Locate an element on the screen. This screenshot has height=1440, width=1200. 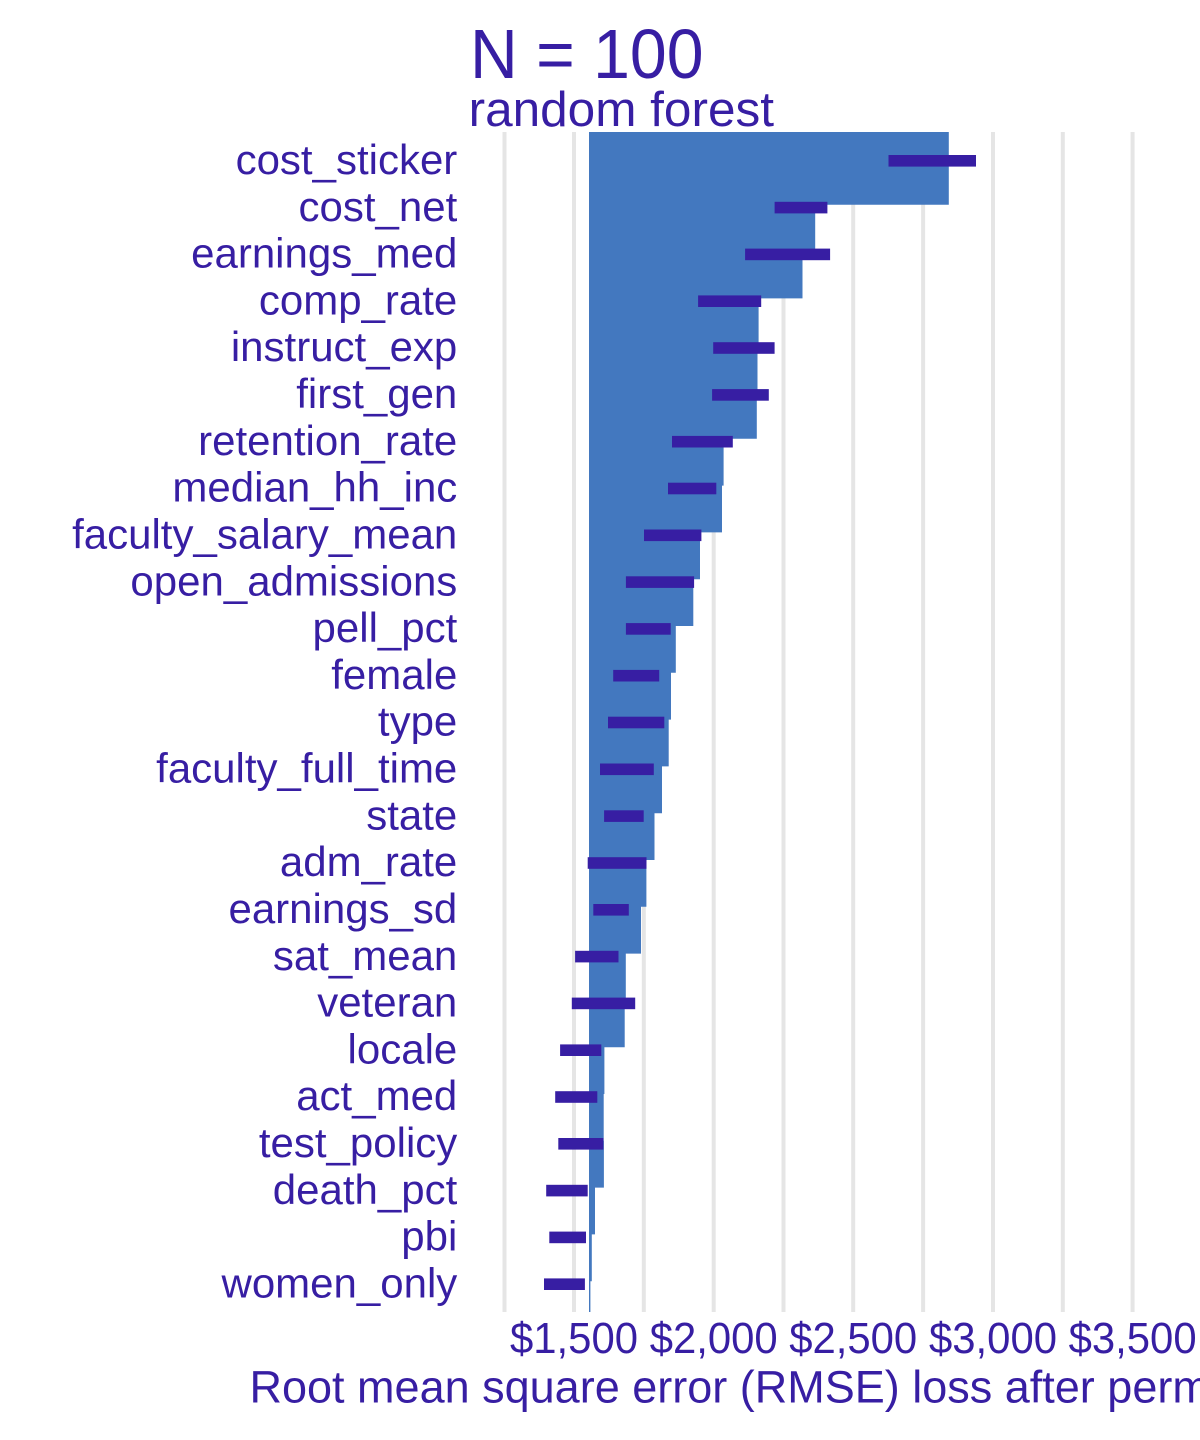
svg-text: female is located at coordinates (394, 674).